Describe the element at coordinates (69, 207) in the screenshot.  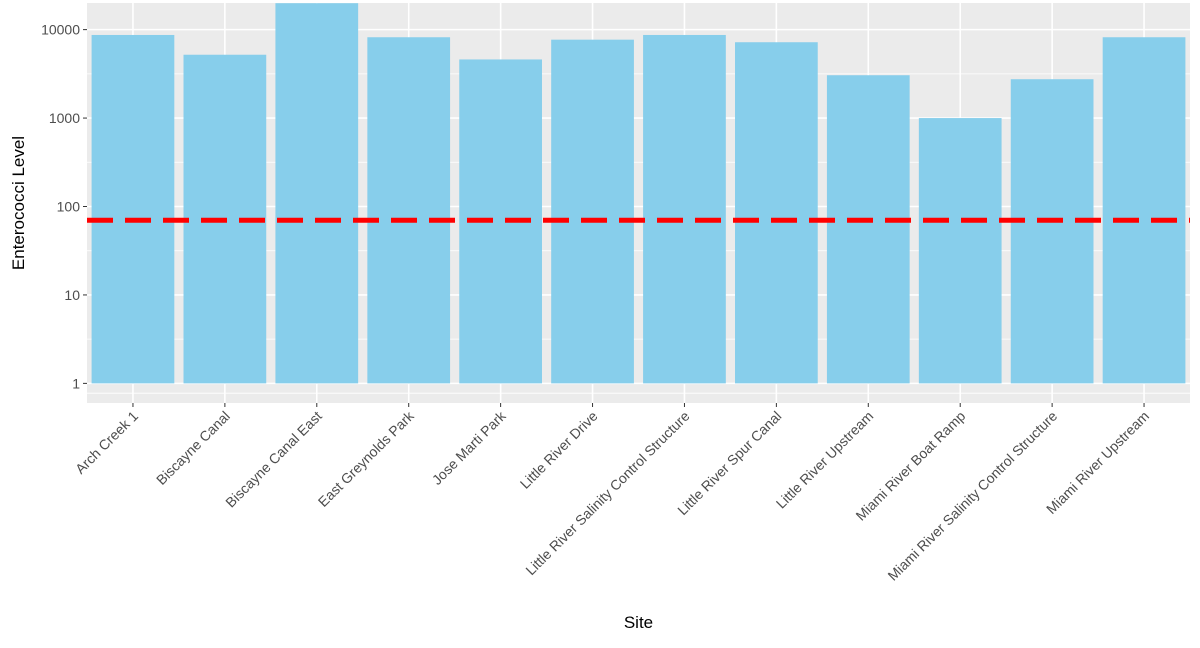
I see `y-tick-label: 100` at that location.